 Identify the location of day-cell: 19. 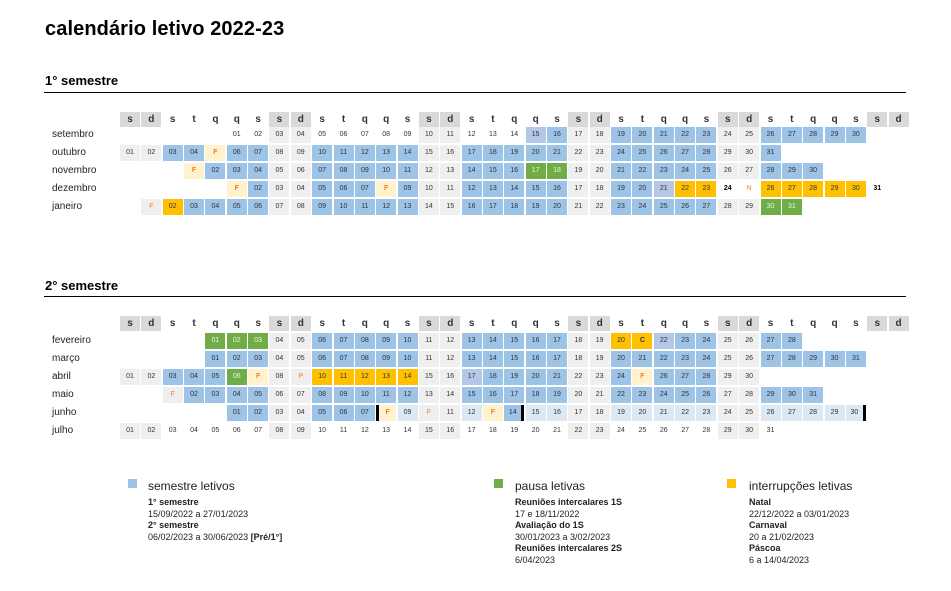
(514, 377).